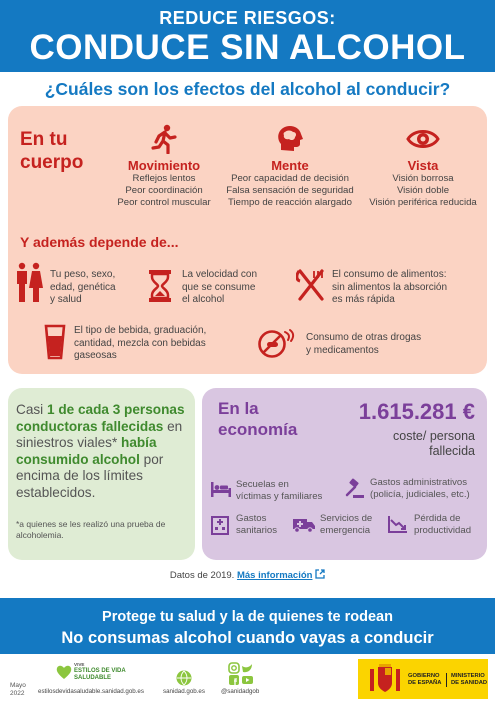 The image size is (495, 702). Describe the element at coordinates (346, 524) in the screenshot. I see `economy-item-emergency: Servicios de emergencia` at that location.